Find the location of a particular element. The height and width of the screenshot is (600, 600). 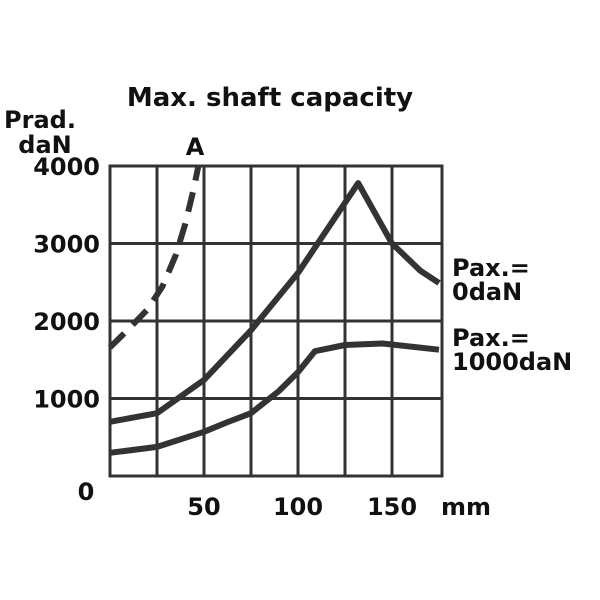

series-line-a is located at coordinates (154, 257).